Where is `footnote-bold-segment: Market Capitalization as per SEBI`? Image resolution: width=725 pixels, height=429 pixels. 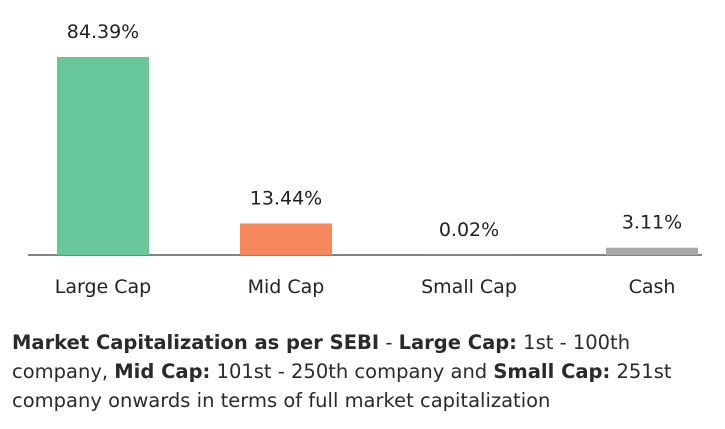 footnote-bold-segment: Market Capitalization as per SEBI is located at coordinates (196, 342).